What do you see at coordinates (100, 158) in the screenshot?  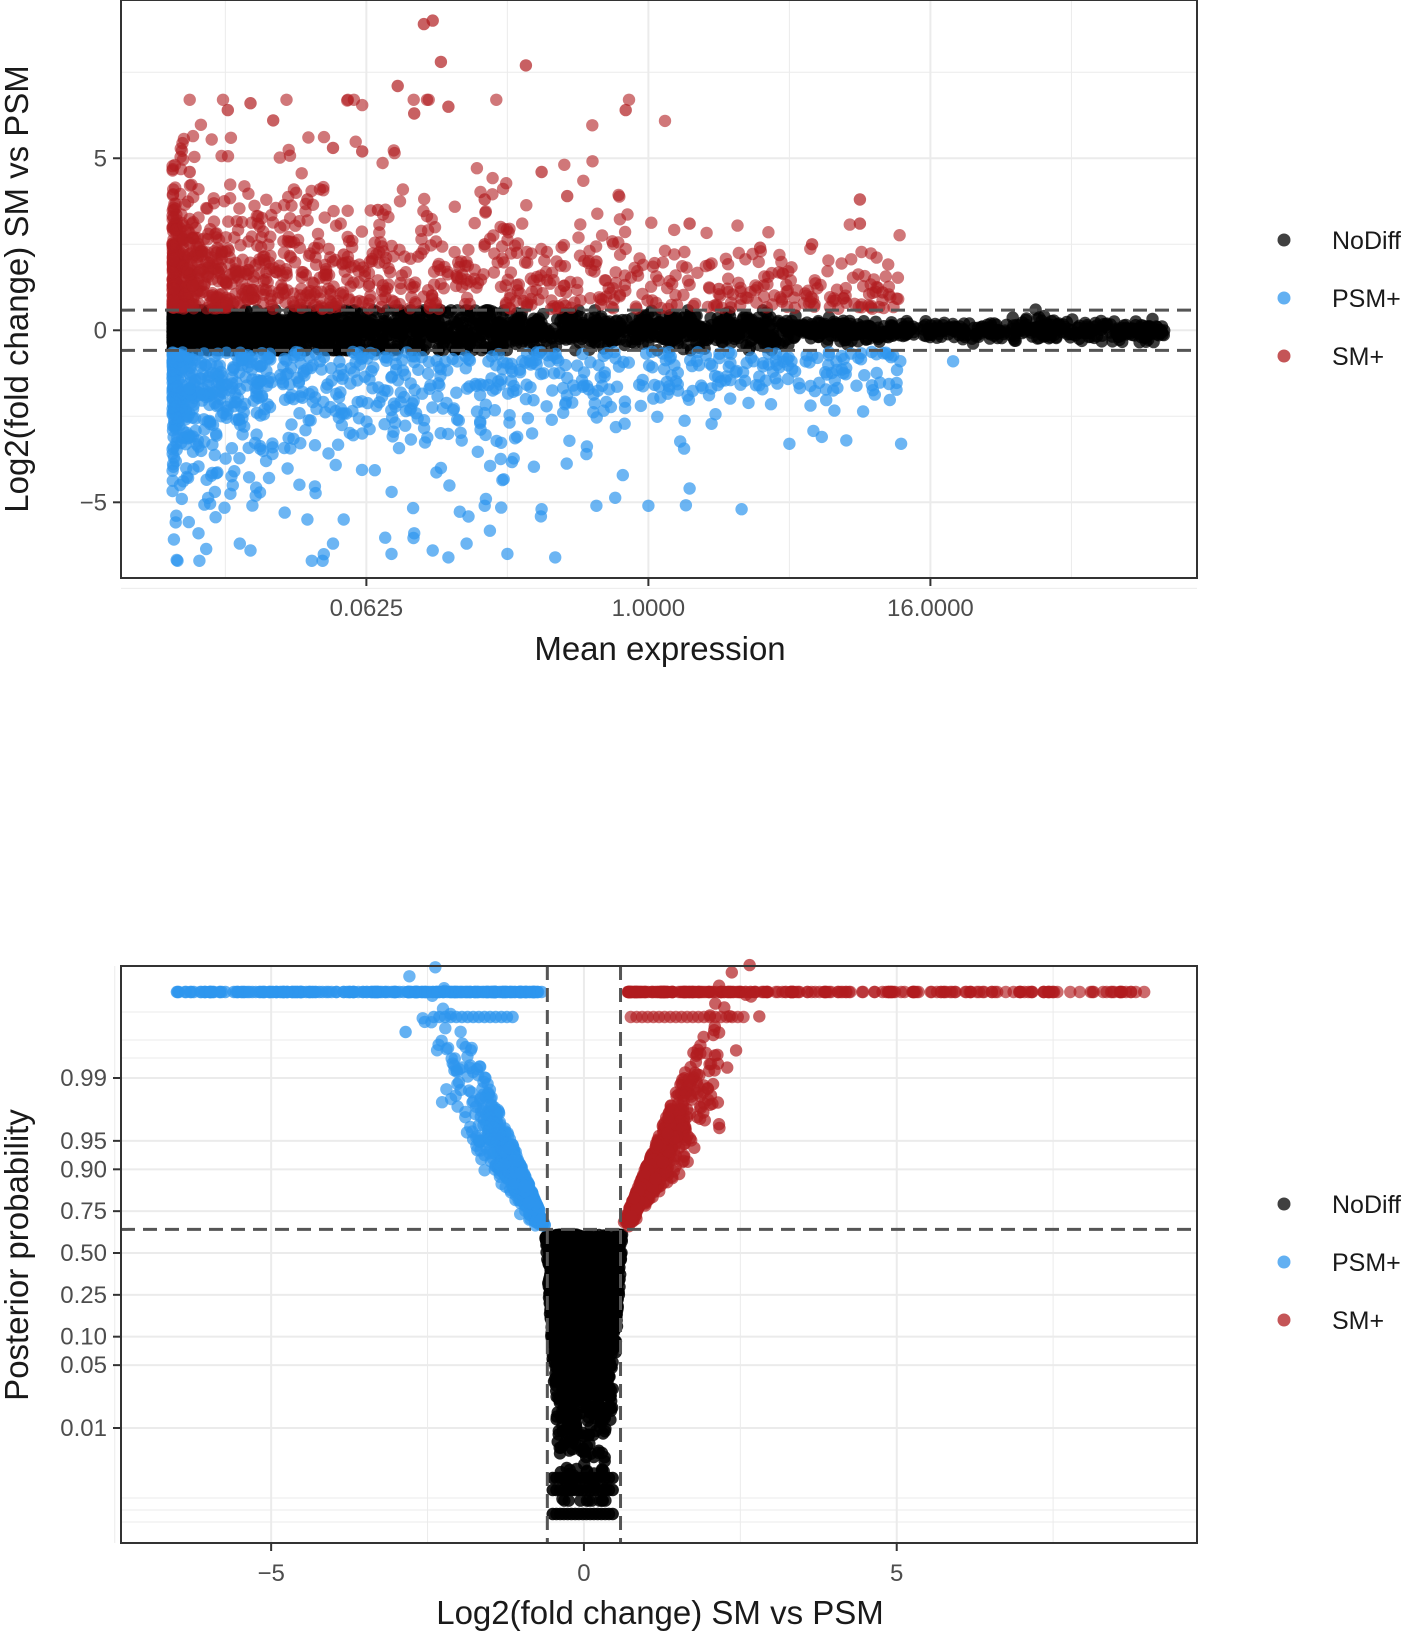 I see `y-tick-label: 5` at bounding box center [100, 158].